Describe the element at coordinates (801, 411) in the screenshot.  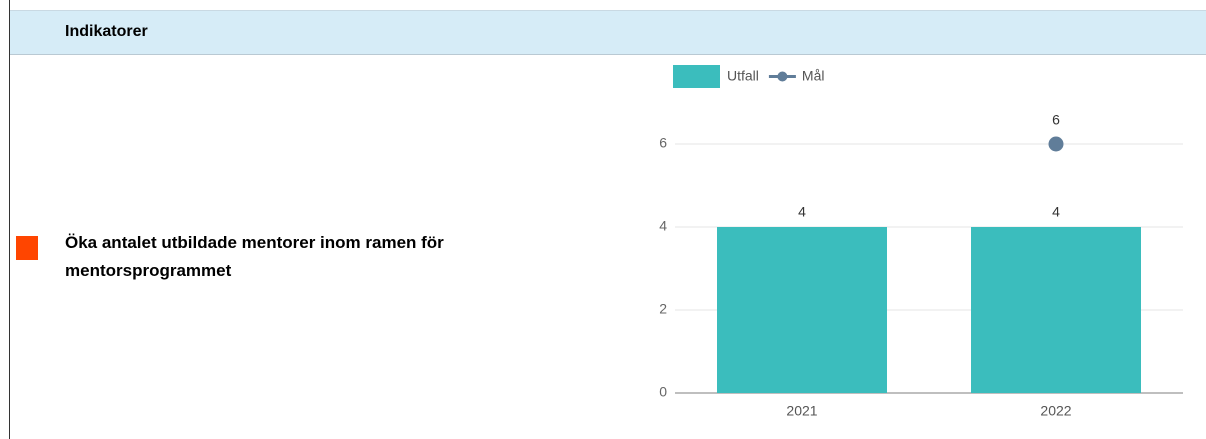
I see `x-tick-label: 2021` at that location.